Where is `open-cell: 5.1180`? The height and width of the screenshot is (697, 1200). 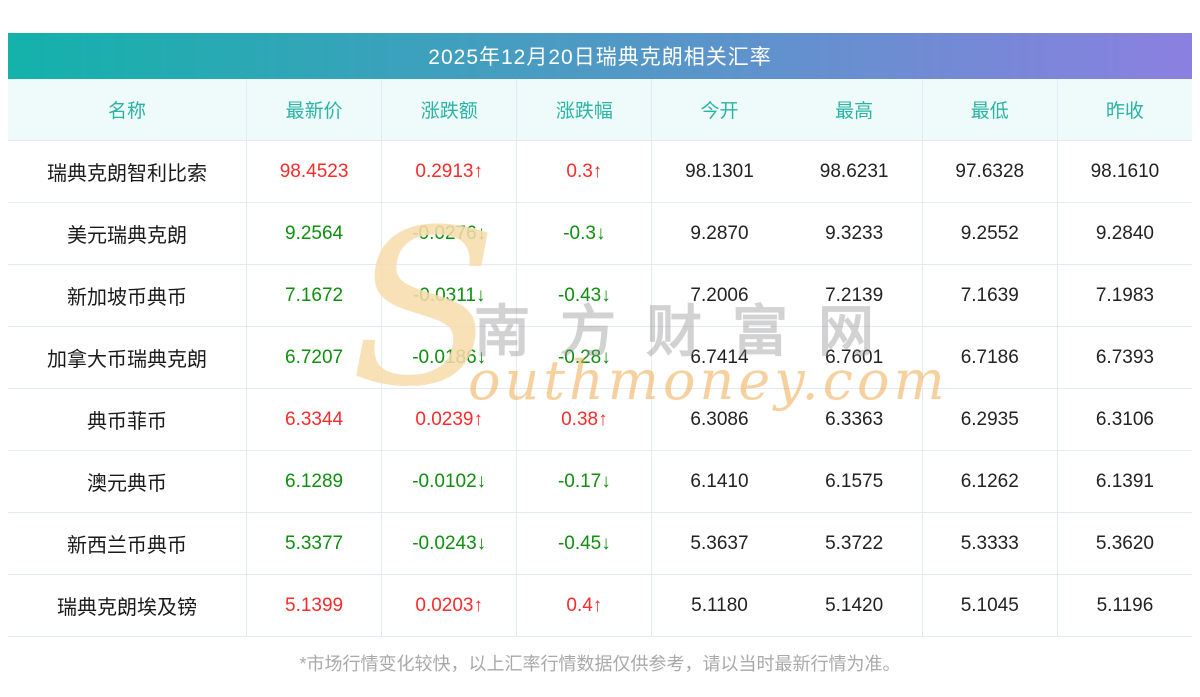
open-cell: 5.1180 is located at coordinates (719, 605).